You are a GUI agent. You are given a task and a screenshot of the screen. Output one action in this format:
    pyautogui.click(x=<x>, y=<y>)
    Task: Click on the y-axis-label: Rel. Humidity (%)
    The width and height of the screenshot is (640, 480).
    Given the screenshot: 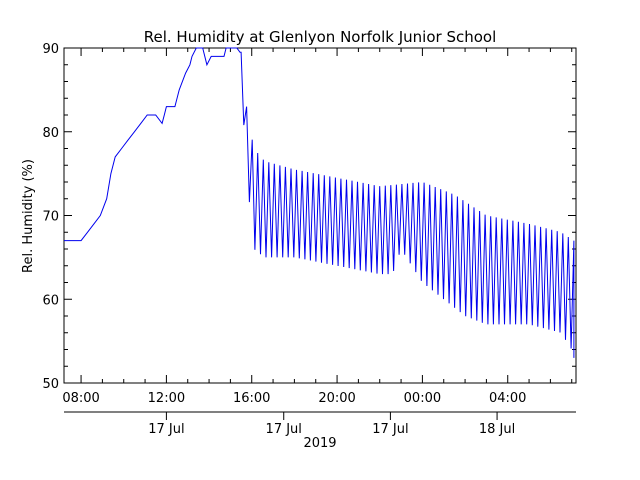 What is the action you would take?
    pyautogui.click(x=28, y=216)
    